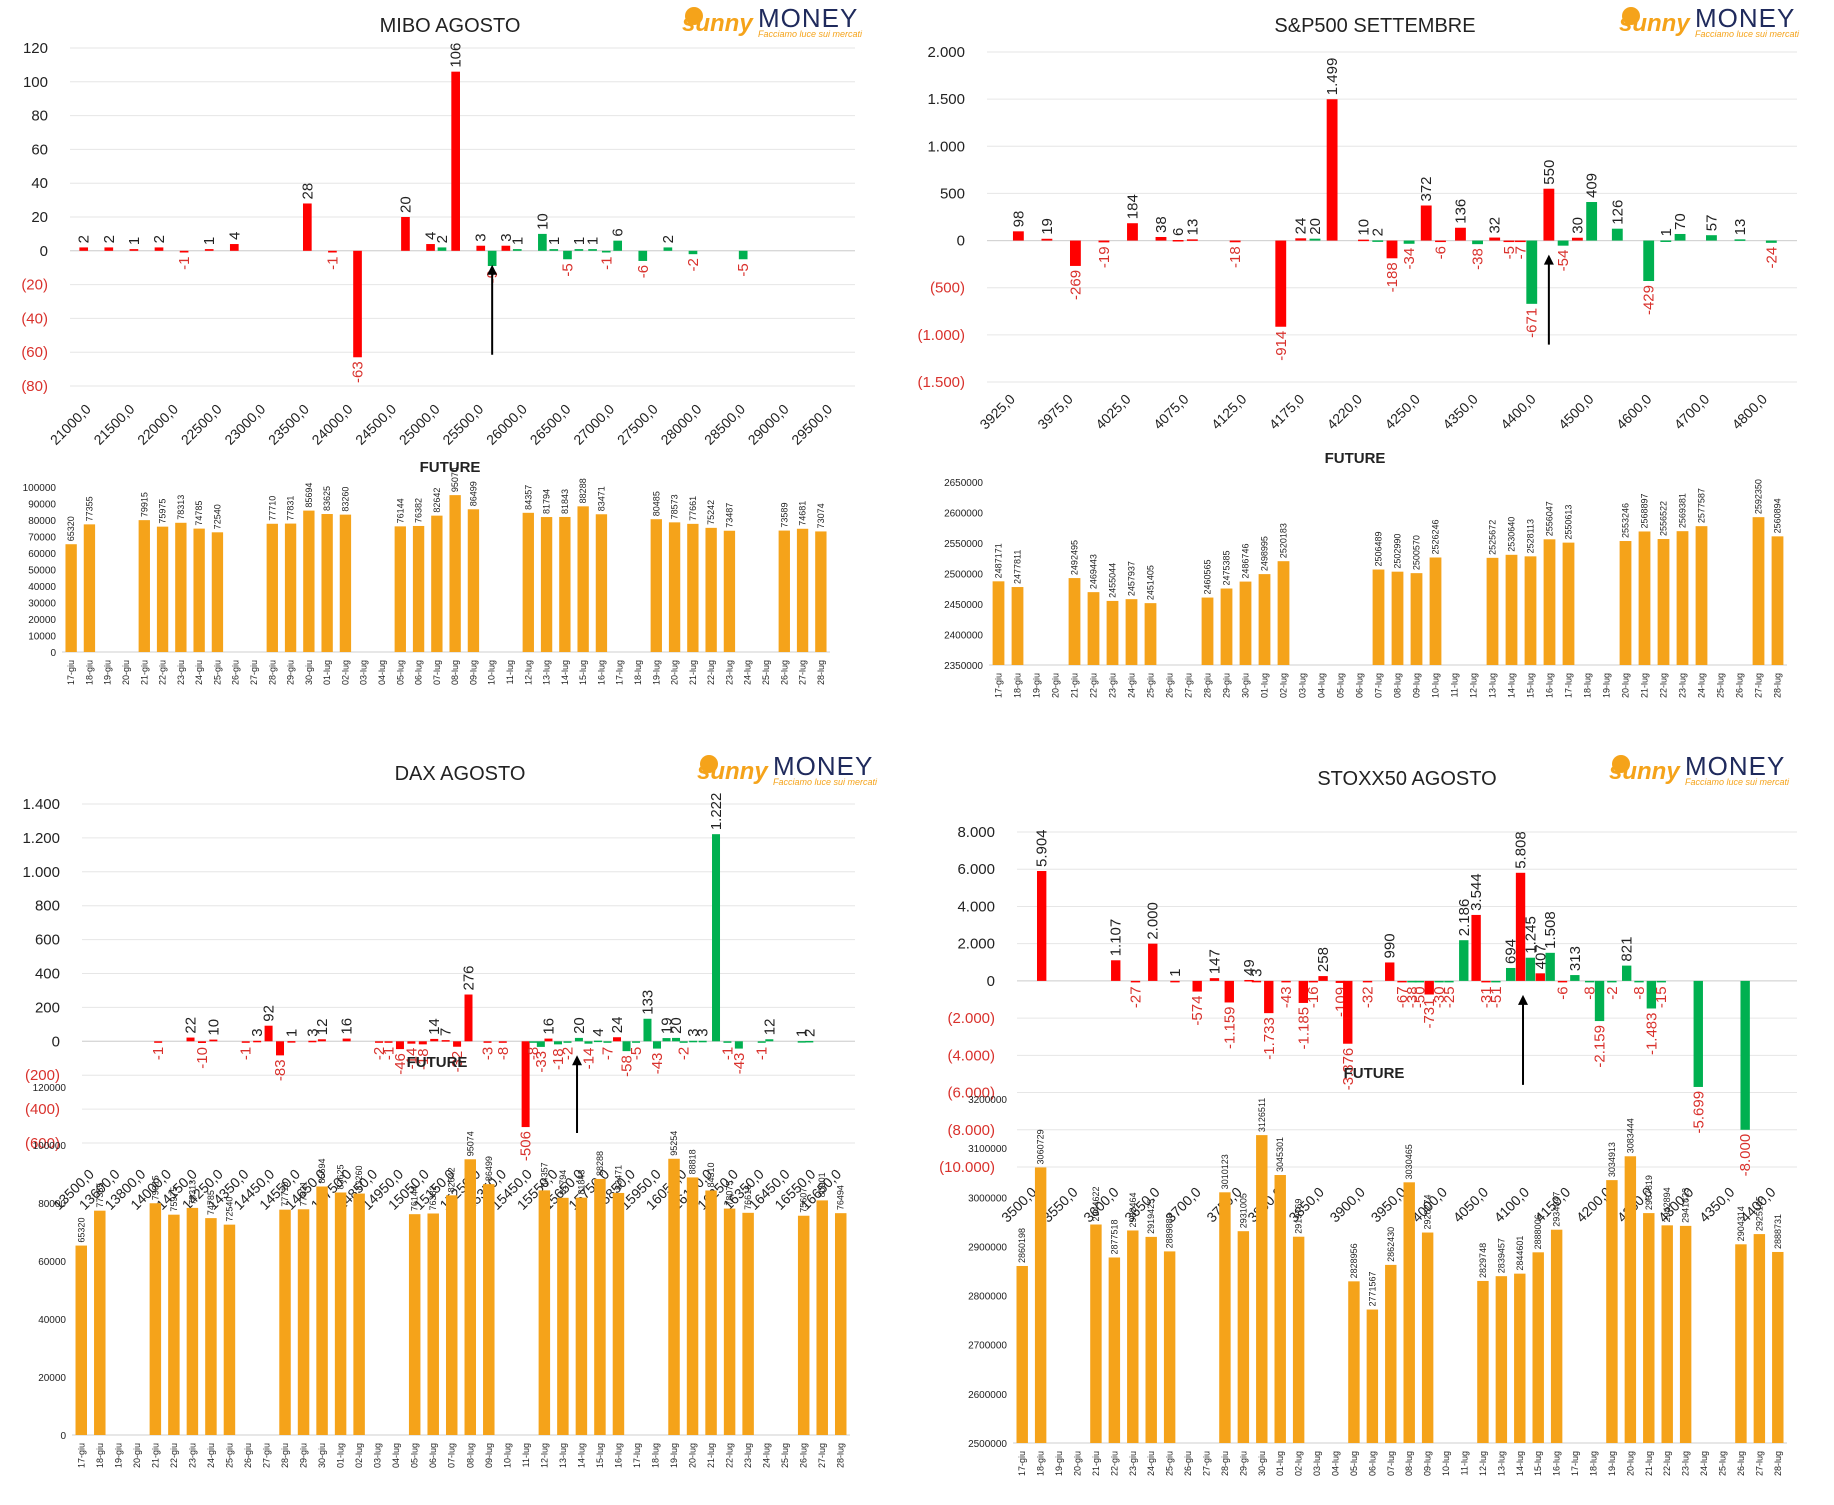  What do you see at coordinates (304, 1455) in the screenshot?
I see `future-date-label: 29-giu` at bounding box center [304, 1455].